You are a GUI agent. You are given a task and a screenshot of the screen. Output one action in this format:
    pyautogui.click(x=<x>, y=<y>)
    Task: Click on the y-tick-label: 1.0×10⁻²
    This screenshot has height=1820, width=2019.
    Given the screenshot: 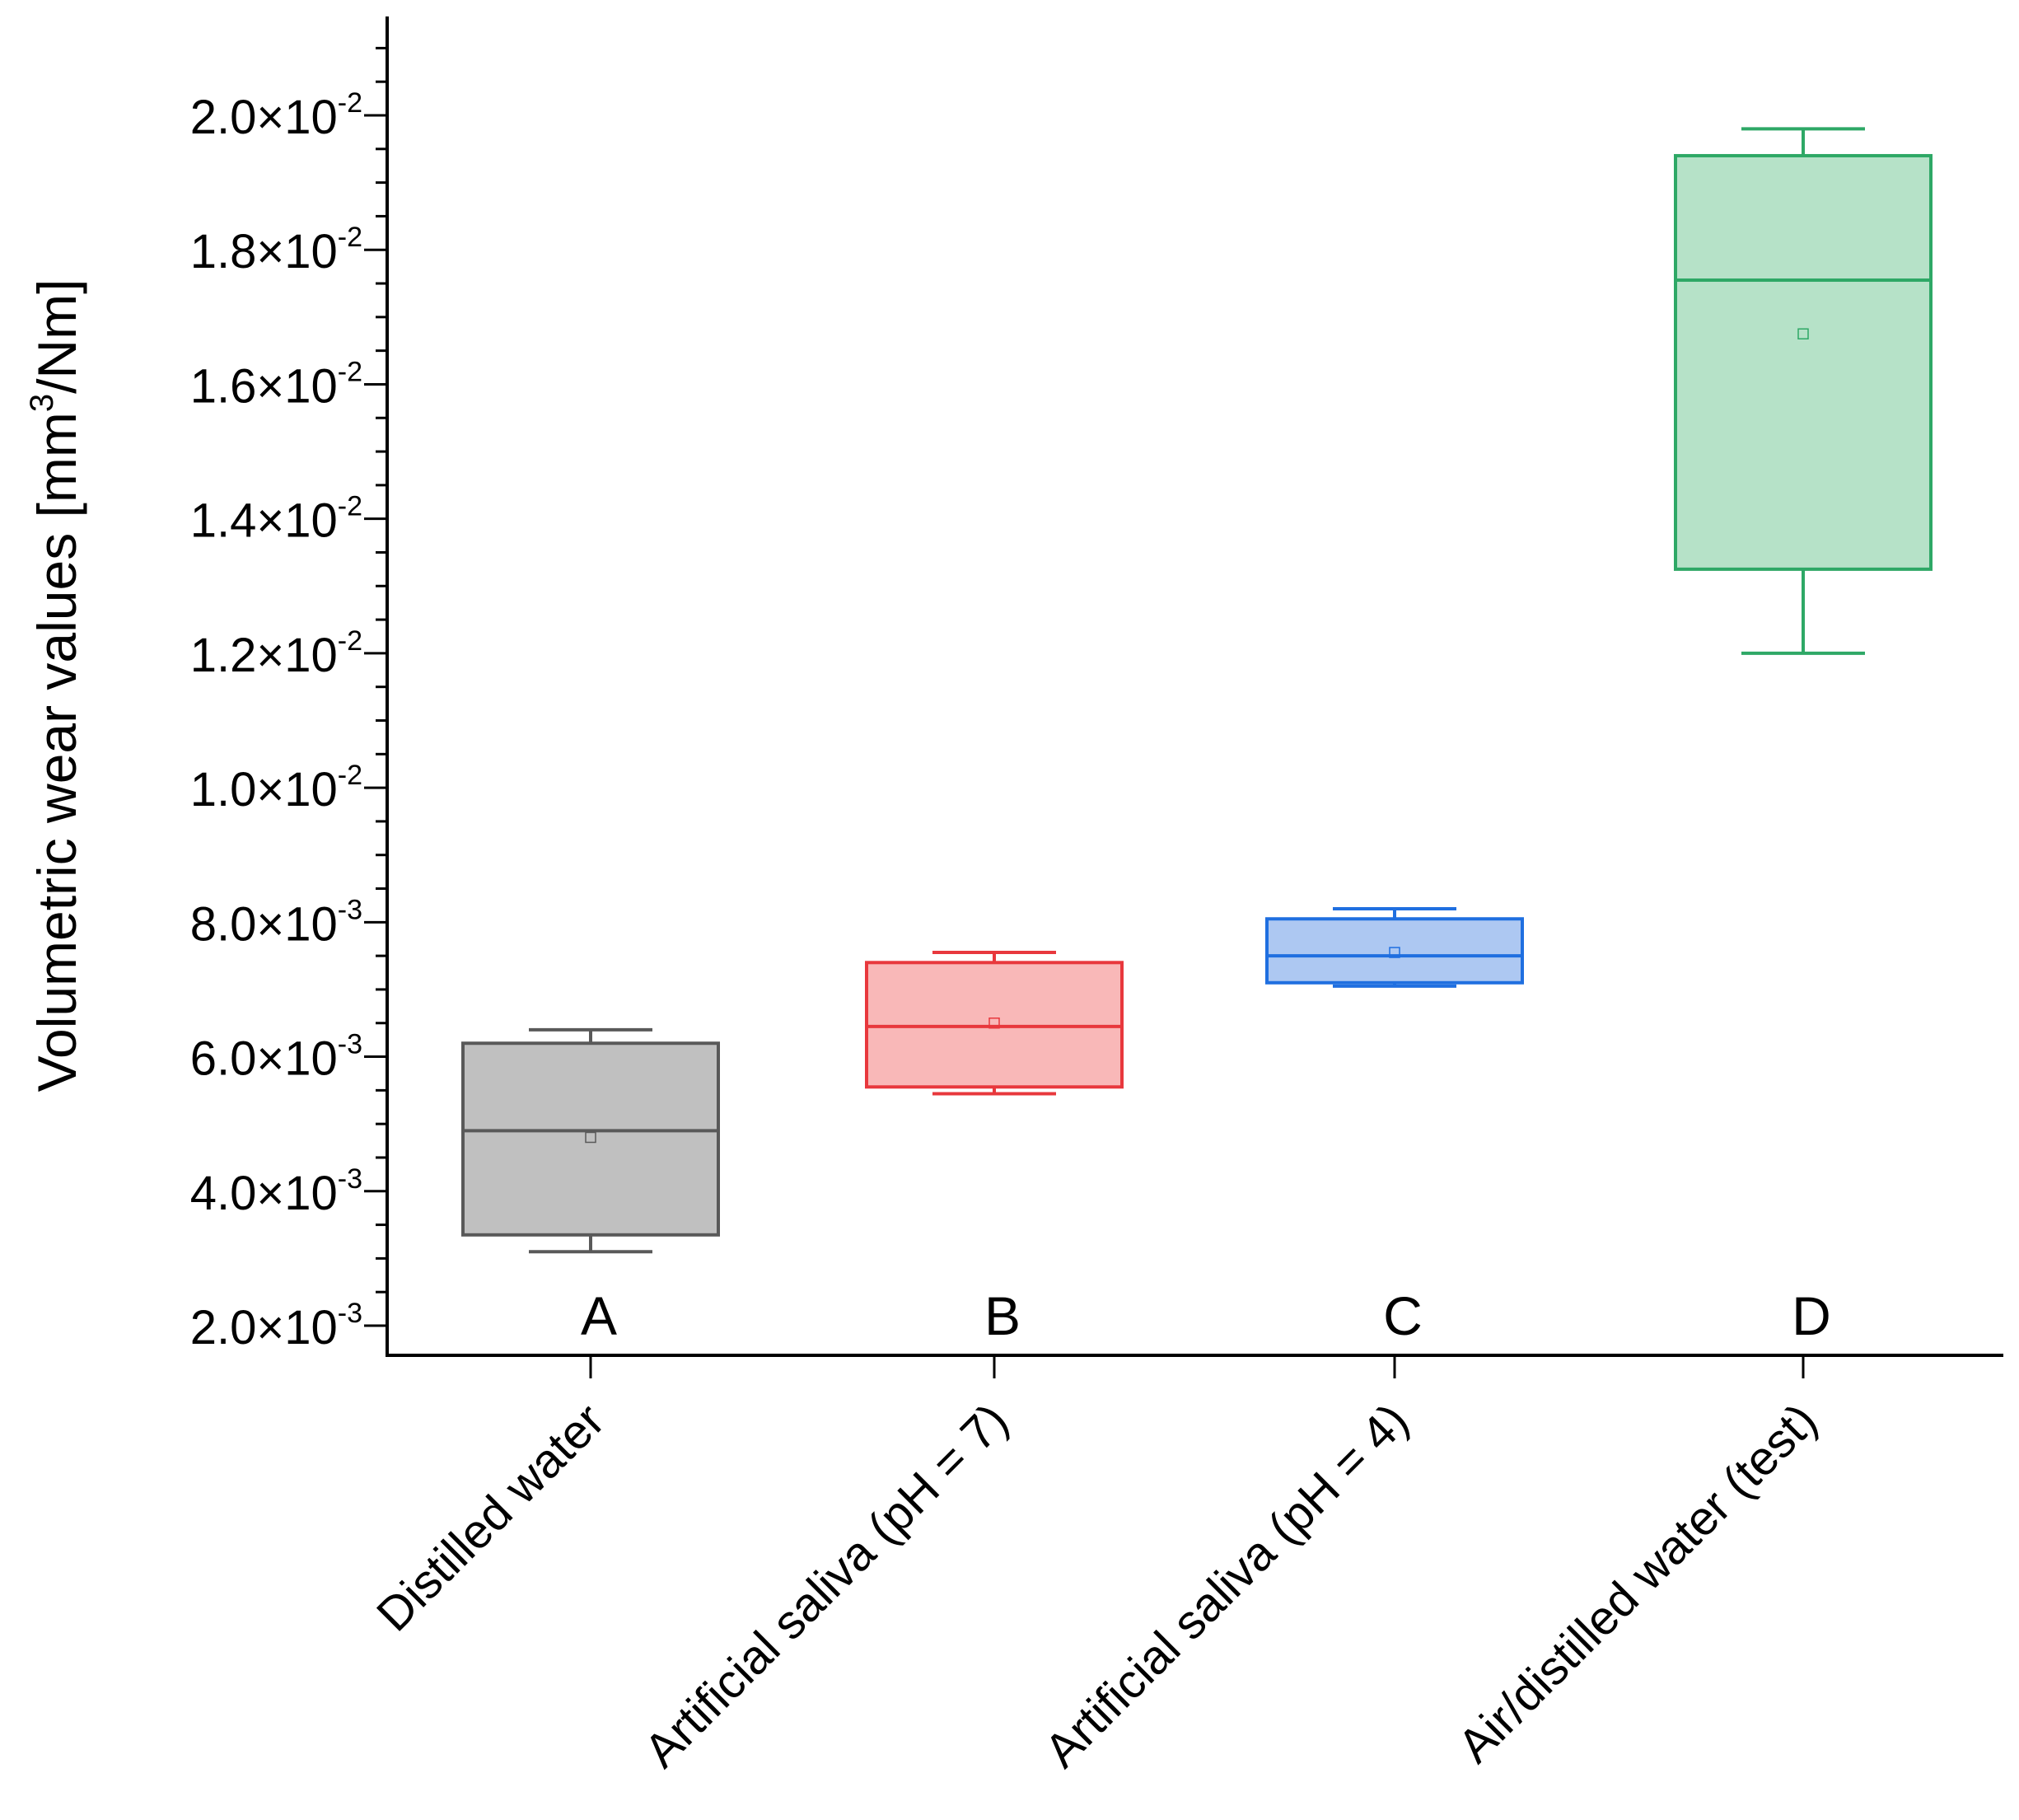 What is the action you would take?
    pyautogui.click(x=276, y=788)
    